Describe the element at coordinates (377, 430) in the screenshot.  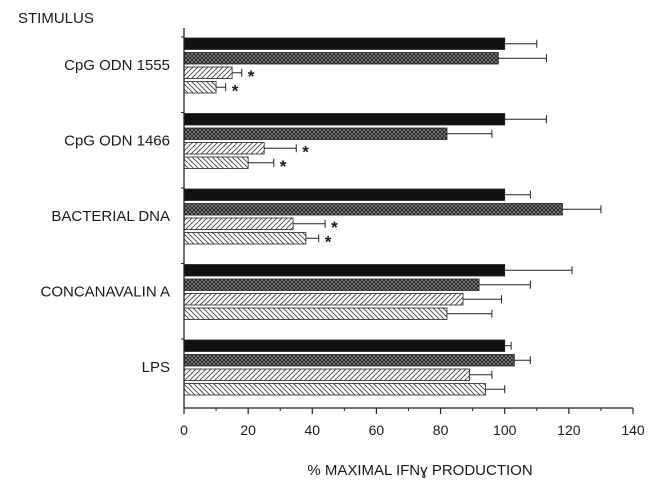
I see `x-tick-label: 60` at that location.